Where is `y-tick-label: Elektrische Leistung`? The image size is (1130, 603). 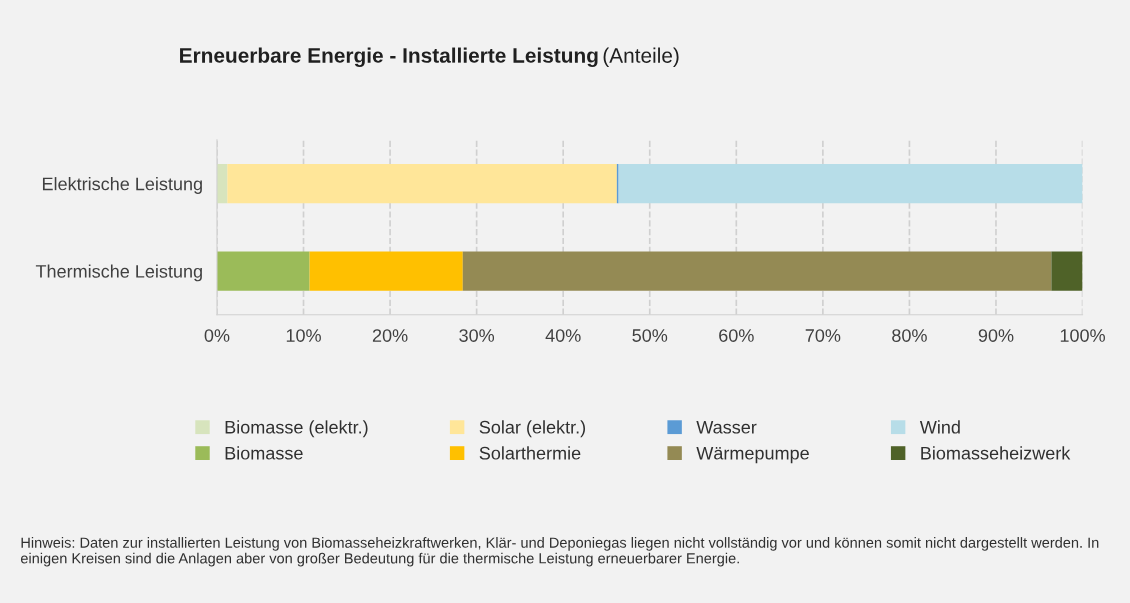 y-tick-label: Elektrische Leistung is located at coordinates (122, 185).